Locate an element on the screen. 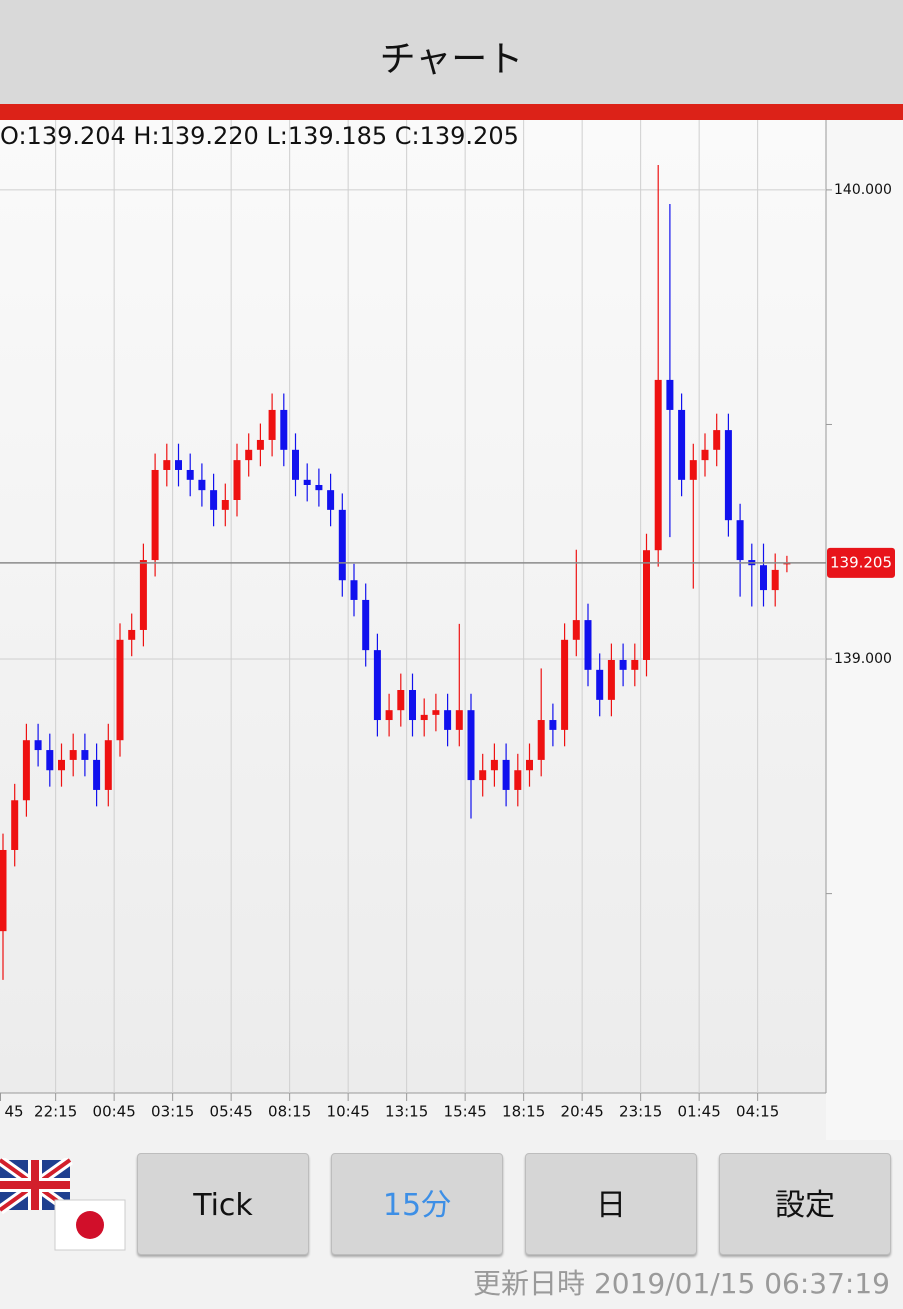 This screenshot has height=1309, width=903. accent-bar is located at coordinates (451, 112).